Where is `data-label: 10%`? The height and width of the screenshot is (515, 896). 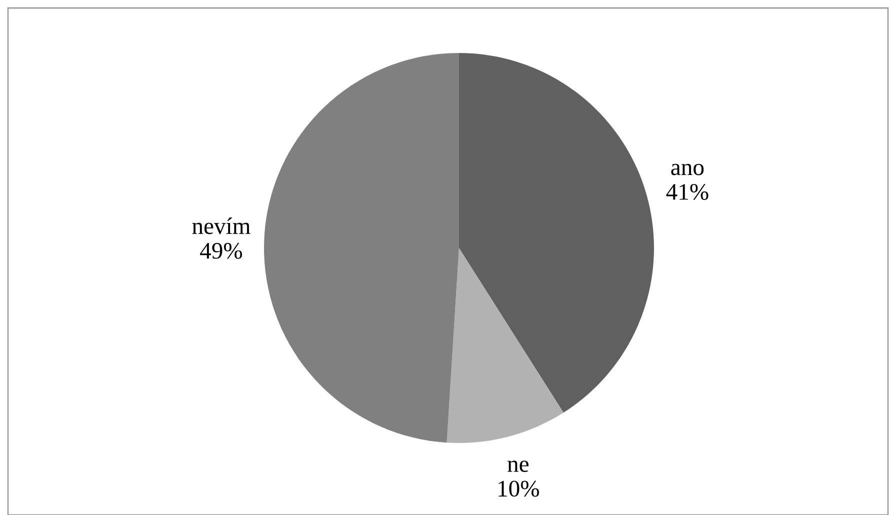
data-label: 10% is located at coordinates (518, 488).